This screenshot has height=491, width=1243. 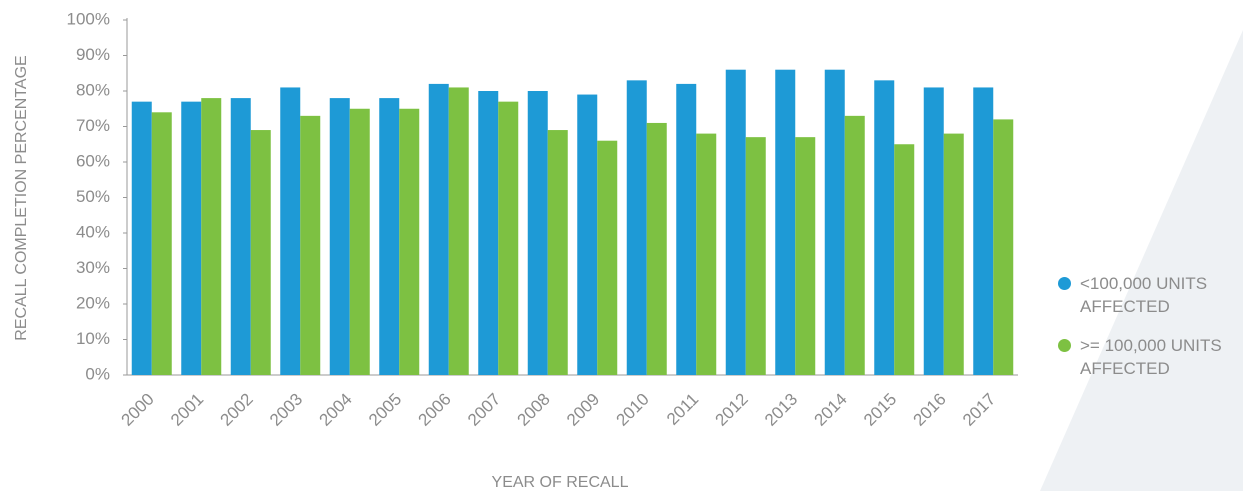 What do you see at coordinates (93, 196) in the screenshot?
I see `y-tick-label: 50%` at bounding box center [93, 196].